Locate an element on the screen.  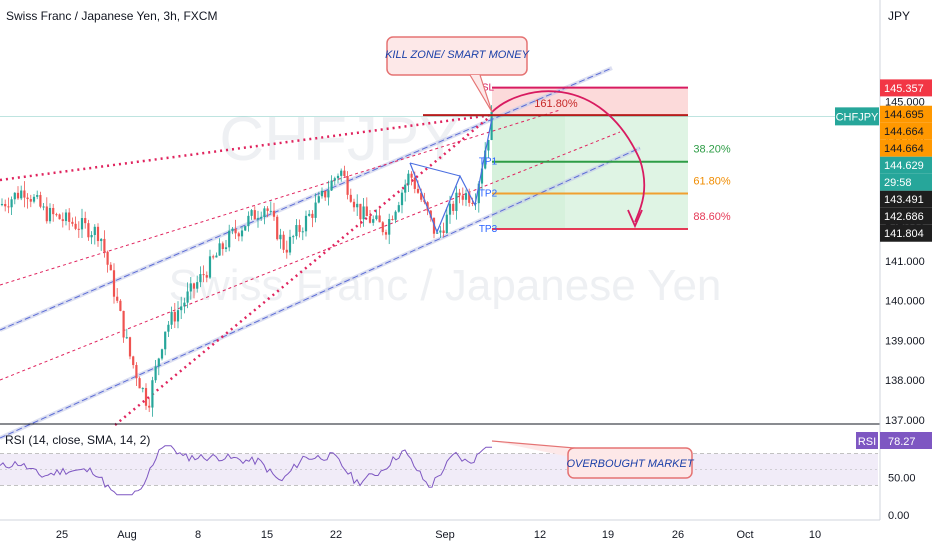
time-tick: 22 is located at coordinates (336, 535).